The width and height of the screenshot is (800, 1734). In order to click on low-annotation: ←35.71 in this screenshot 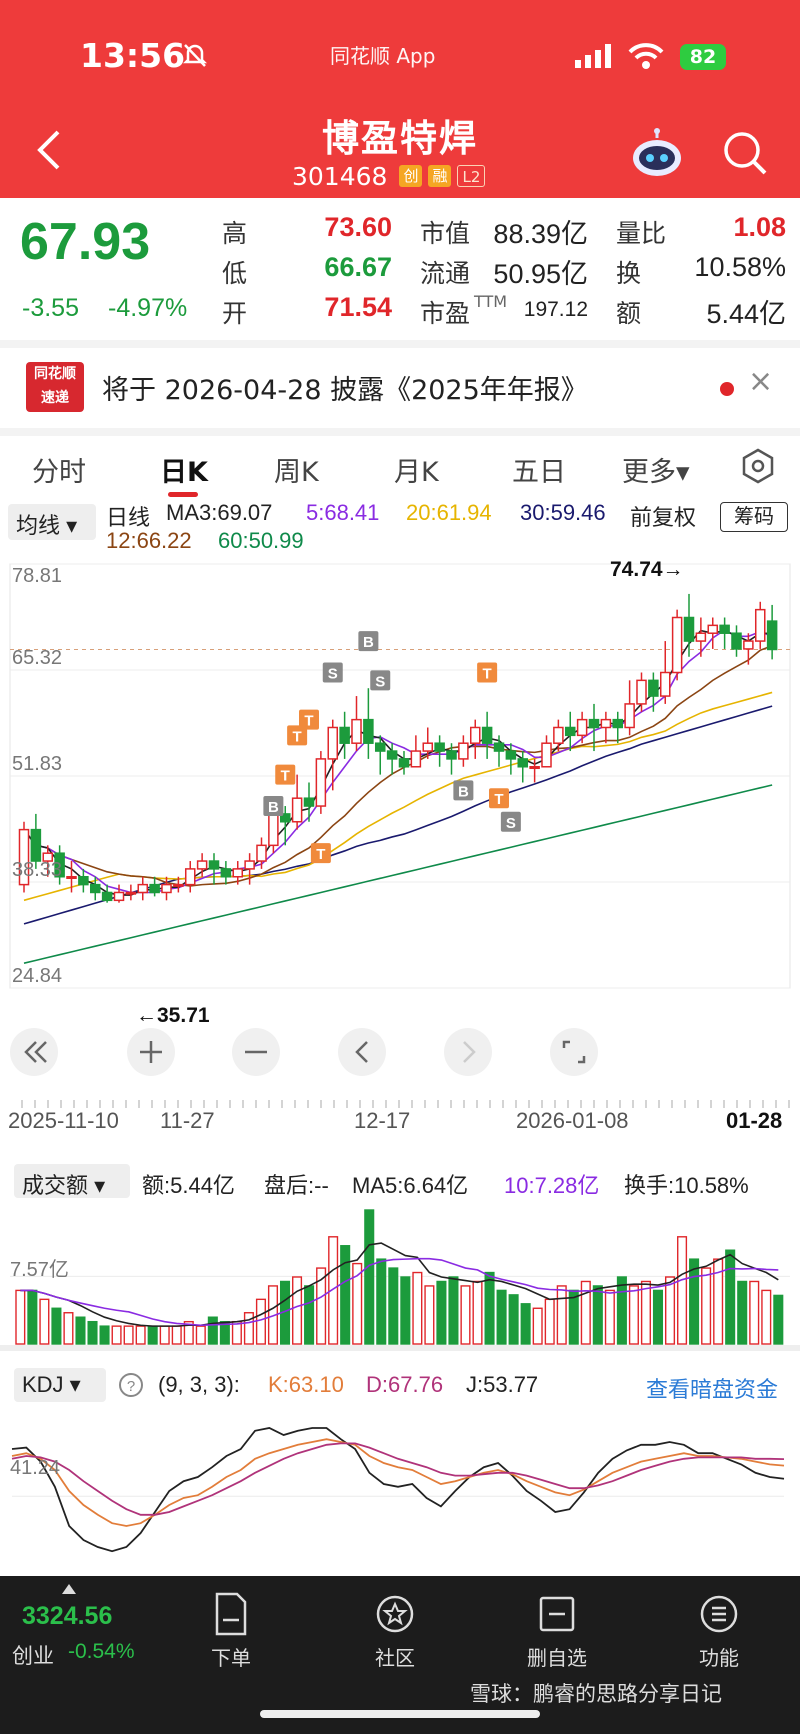, I will do `click(173, 1015)`.